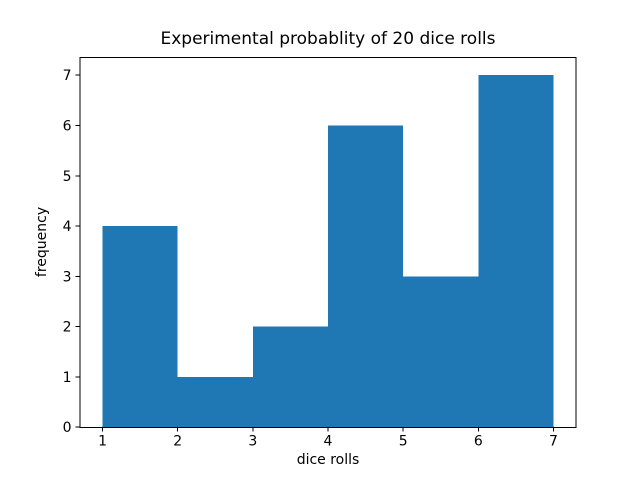 Image resolution: width=640 pixels, height=480 pixels. I want to click on x-tick-label: 7, so click(553, 442).